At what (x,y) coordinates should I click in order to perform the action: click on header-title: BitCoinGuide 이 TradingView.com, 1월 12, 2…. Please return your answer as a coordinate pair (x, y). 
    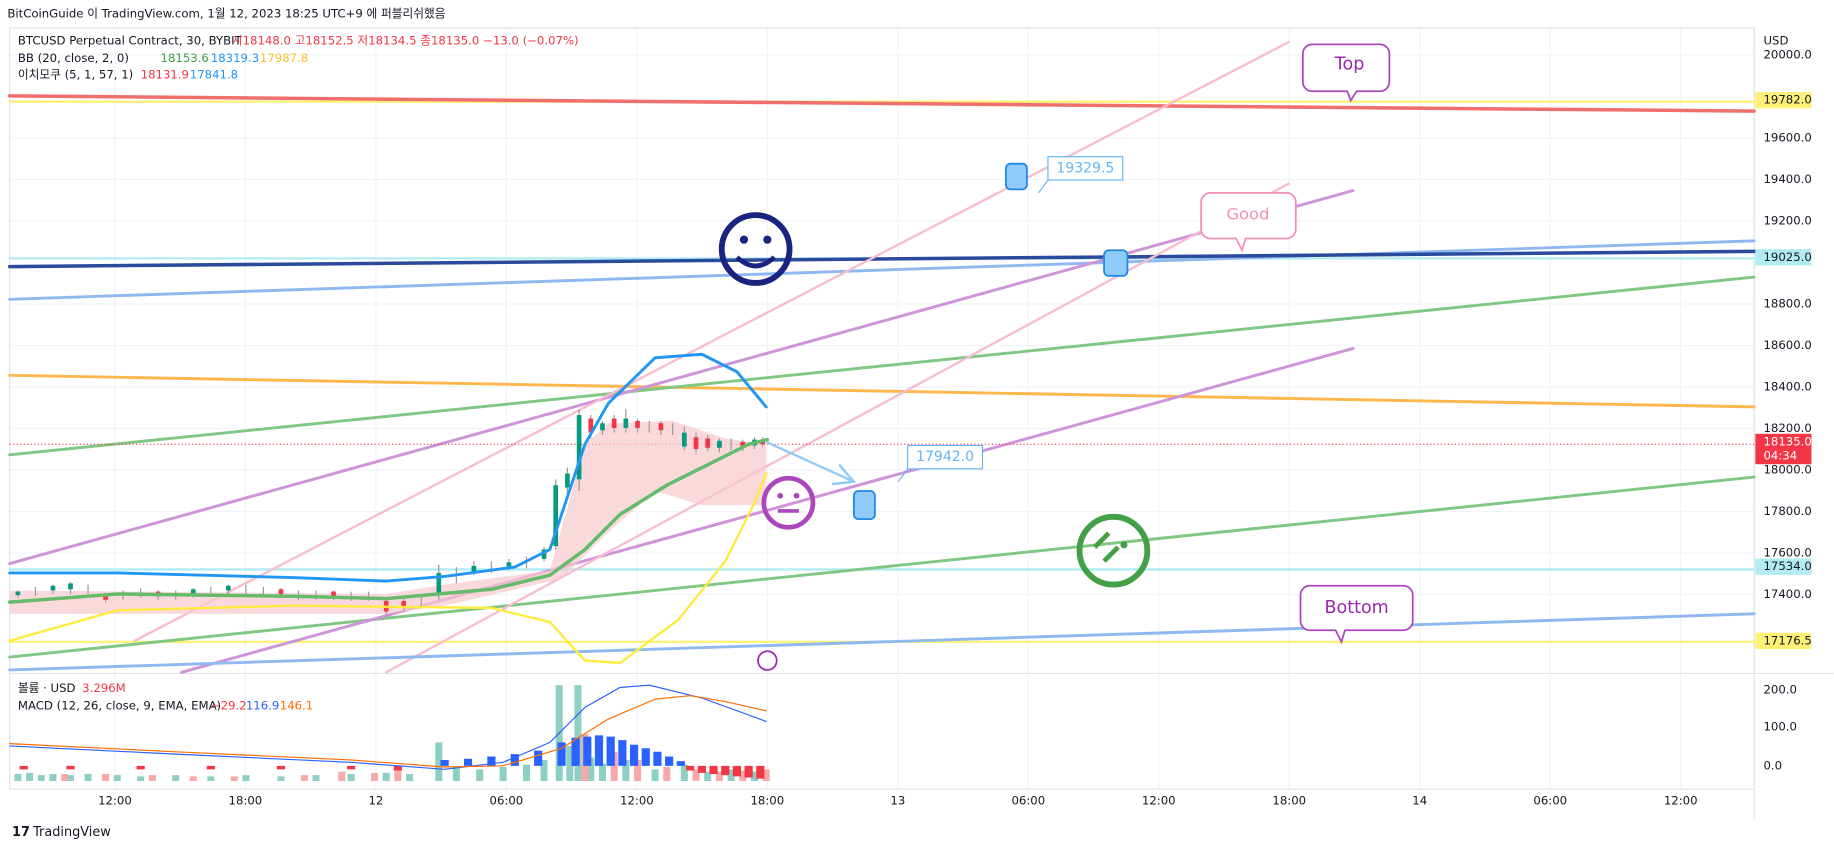
    Looking at the image, I should click on (226, 14).